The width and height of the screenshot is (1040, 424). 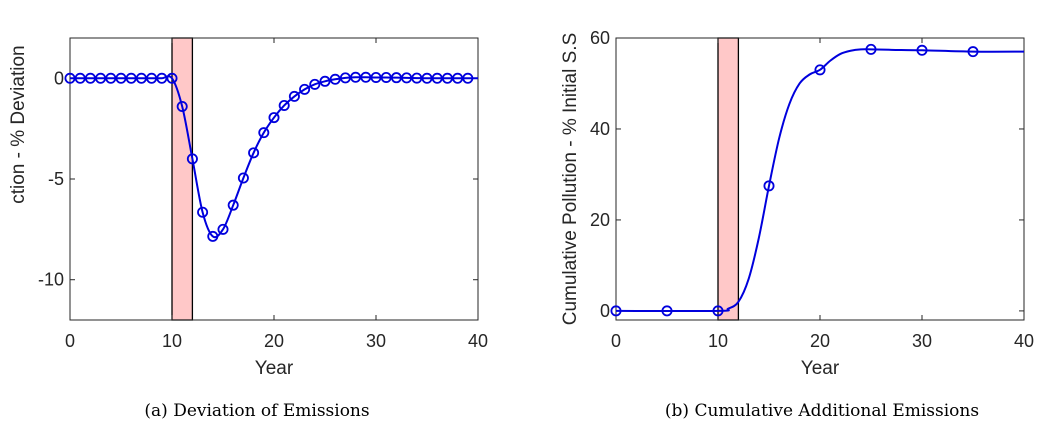 What do you see at coordinates (600, 38) in the screenshot?
I see `y-tick-label: 60` at bounding box center [600, 38].